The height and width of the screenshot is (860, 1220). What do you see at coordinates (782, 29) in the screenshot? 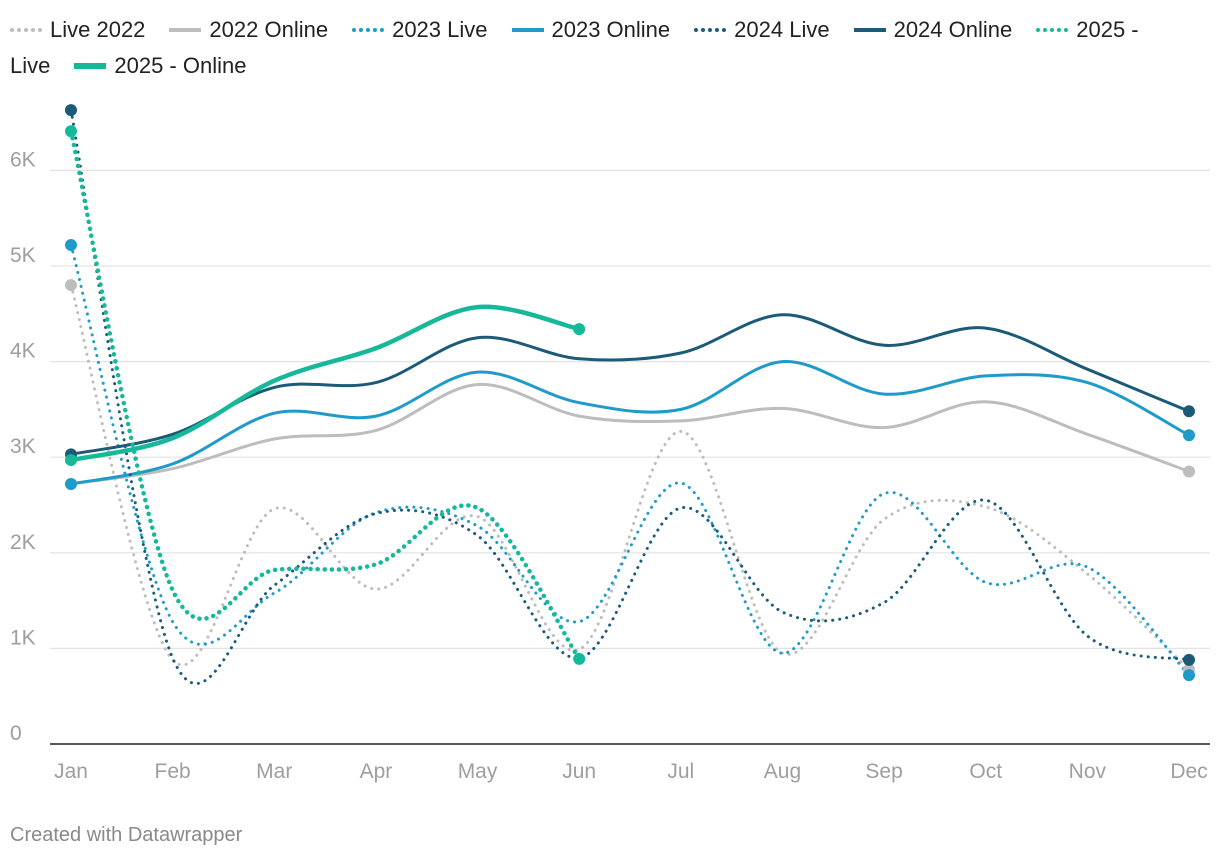
I see `legend-label: 2024 Live` at bounding box center [782, 29].